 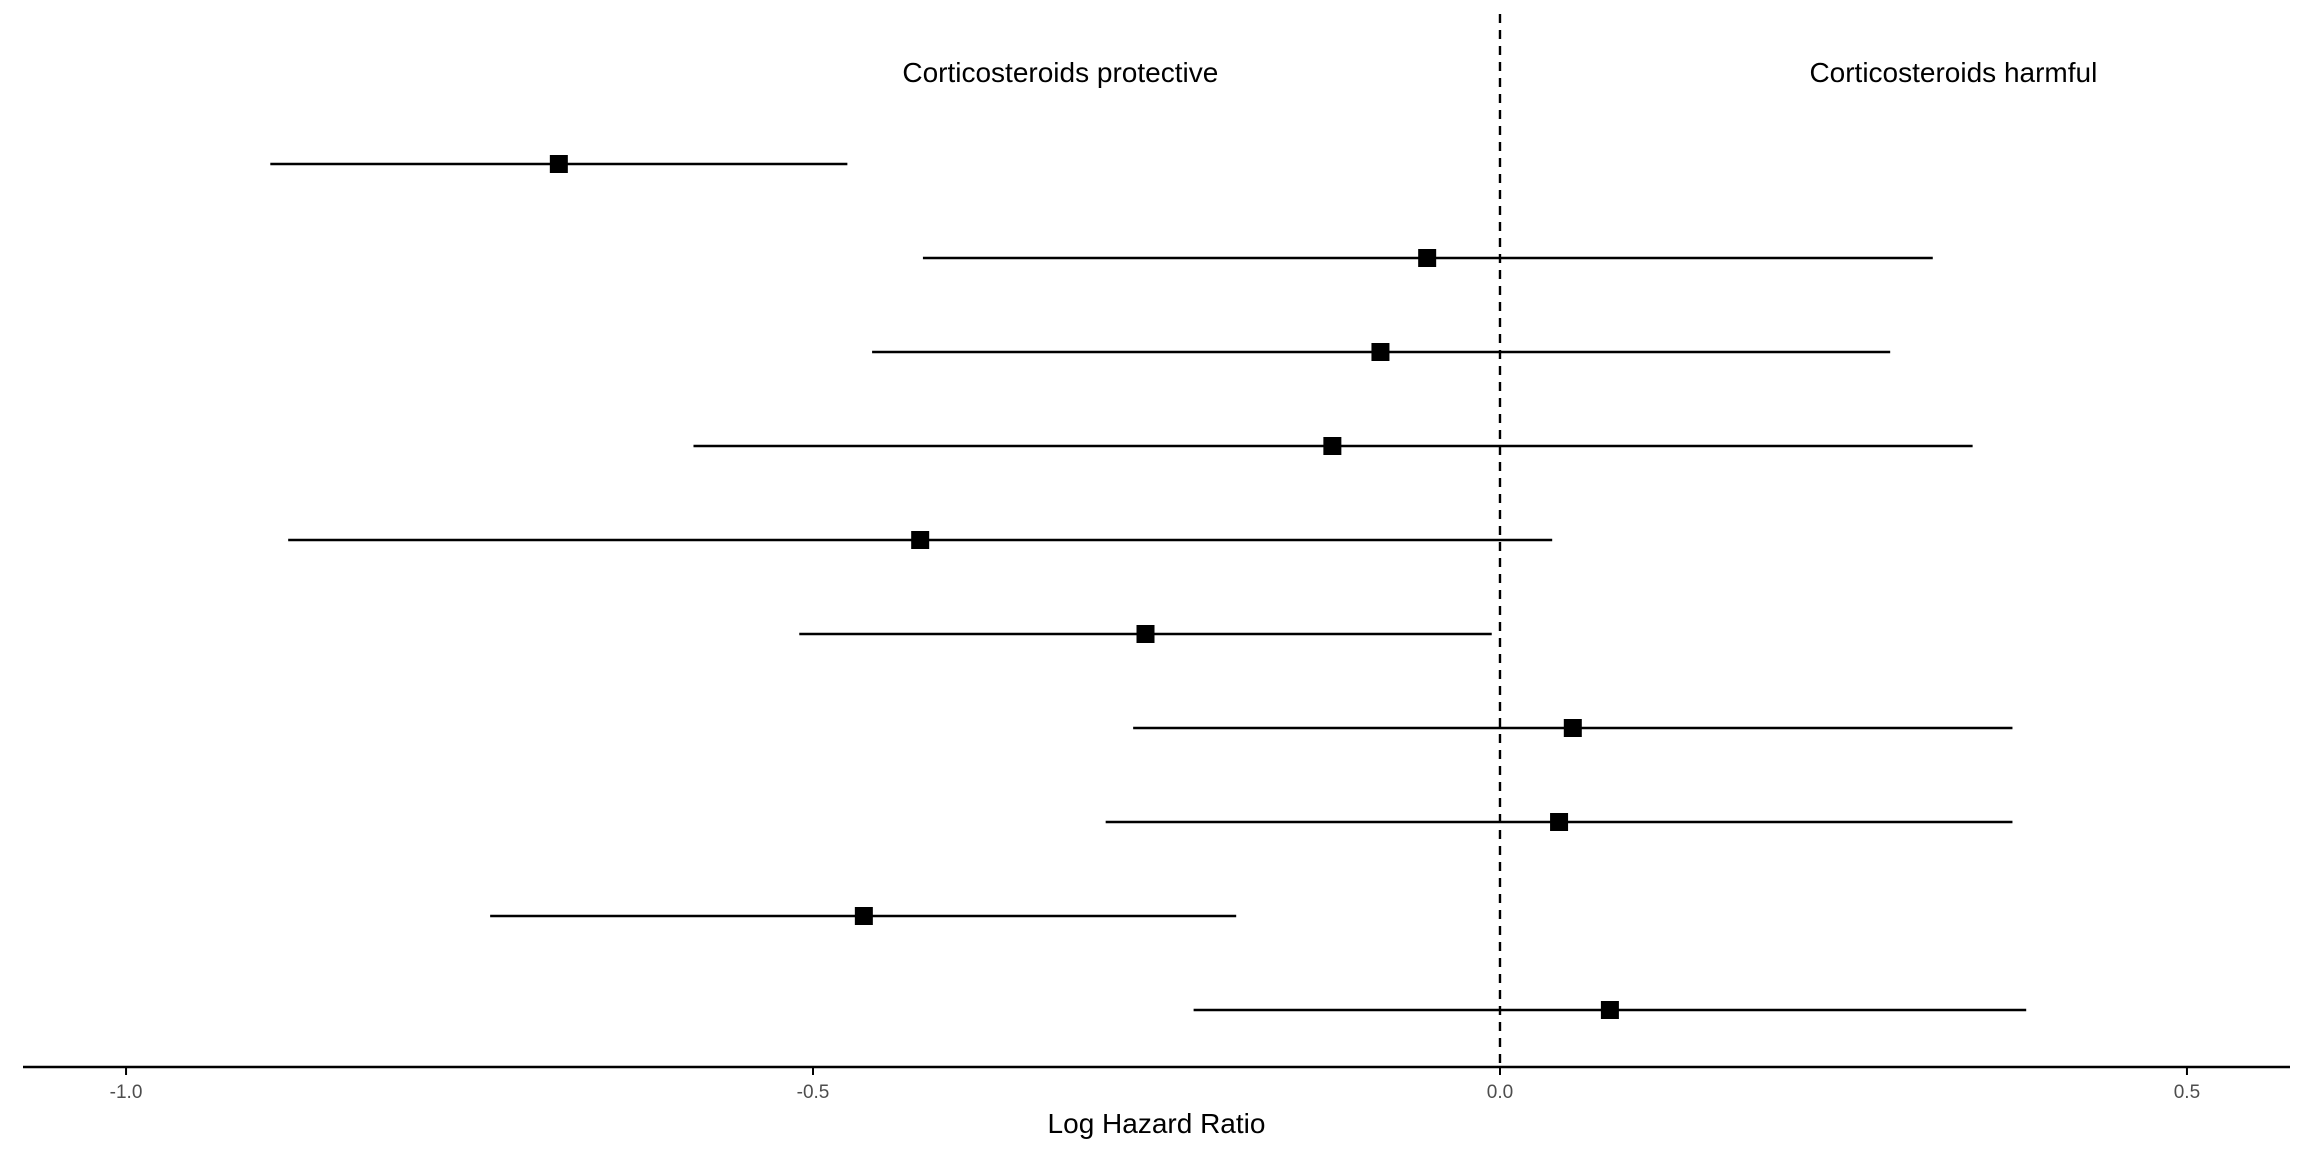 I want to click on x-axis: -1.0 -0.5 0.0 0.5 Log Hazard Ratio, so click(x=1156, y=1102).